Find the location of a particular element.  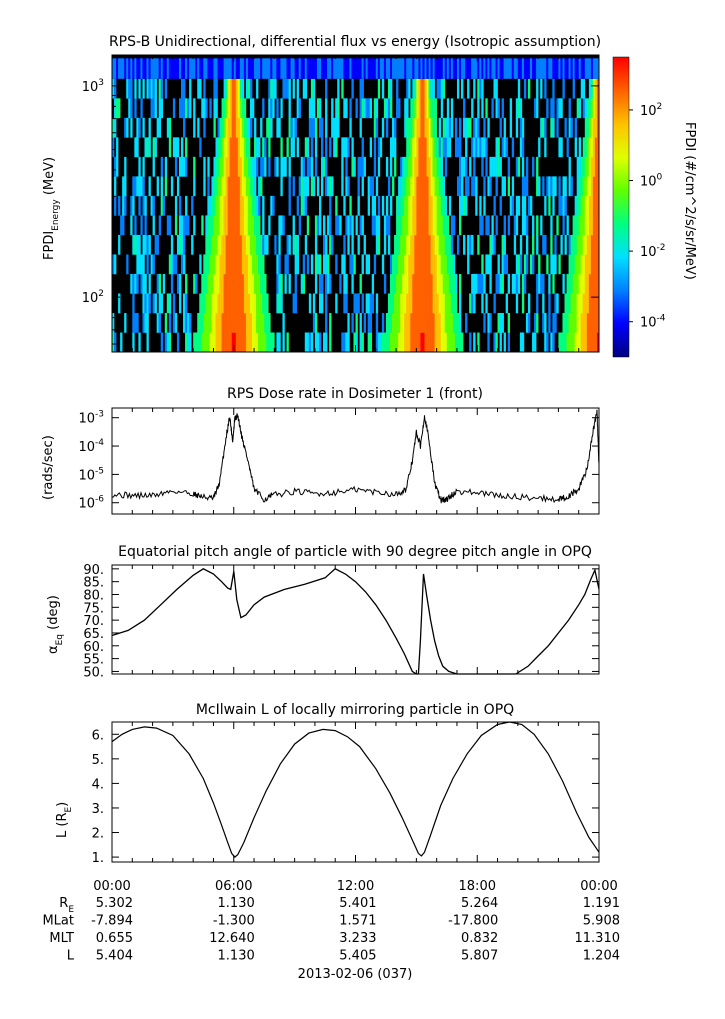

ephemeris-value: 11.310 is located at coordinates (598, 938).